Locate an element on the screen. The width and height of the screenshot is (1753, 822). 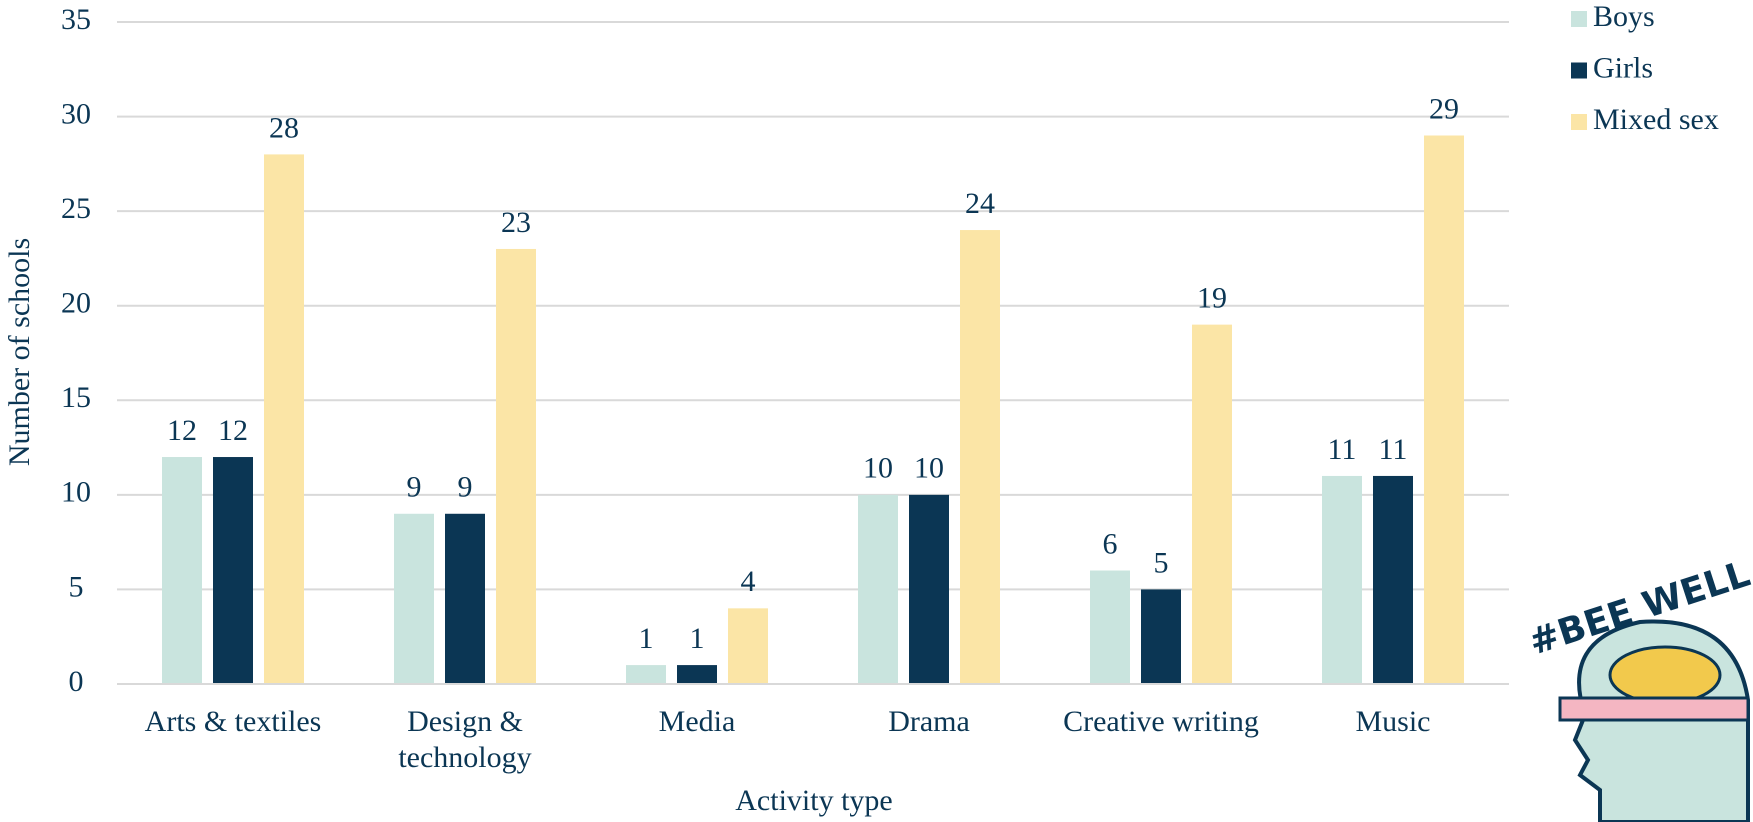
data-label: 6 is located at coordinates (1110, 543).